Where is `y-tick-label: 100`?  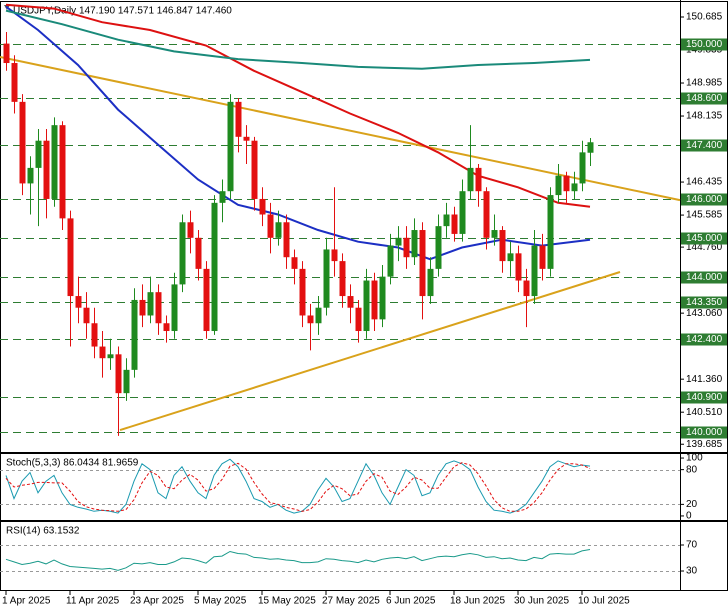
y-tick-label: 100 is located at coordinates (694, 458).